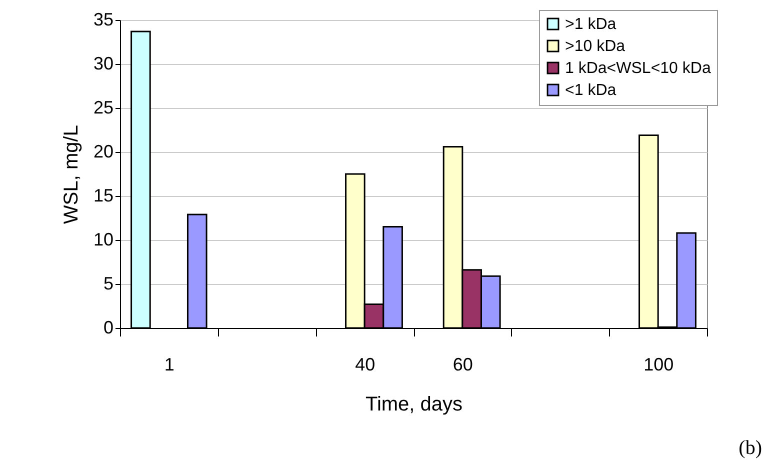  I want to click on x-axis-title: Time, days, so click(414, 405).